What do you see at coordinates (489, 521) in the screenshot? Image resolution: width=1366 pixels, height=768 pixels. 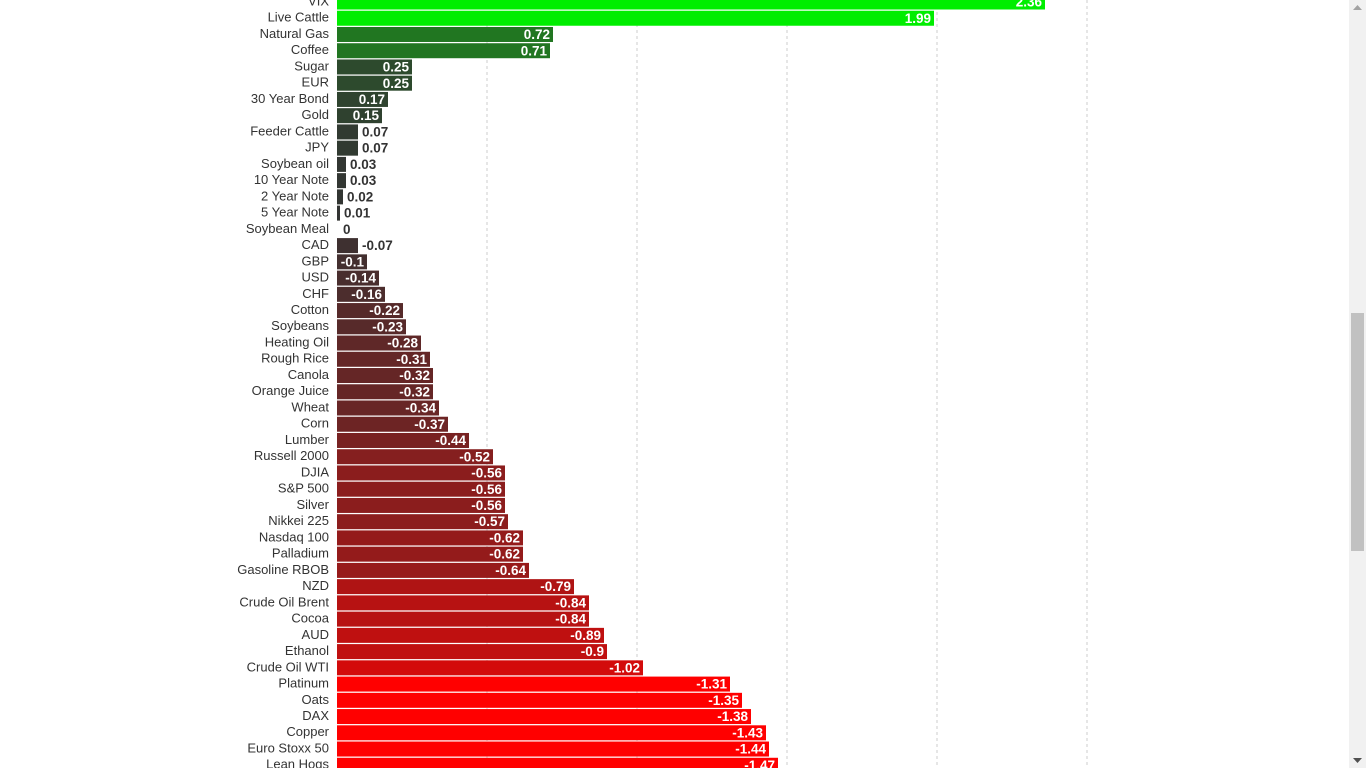 I see `value-label: -0.57` at bounding box center [489, 521].